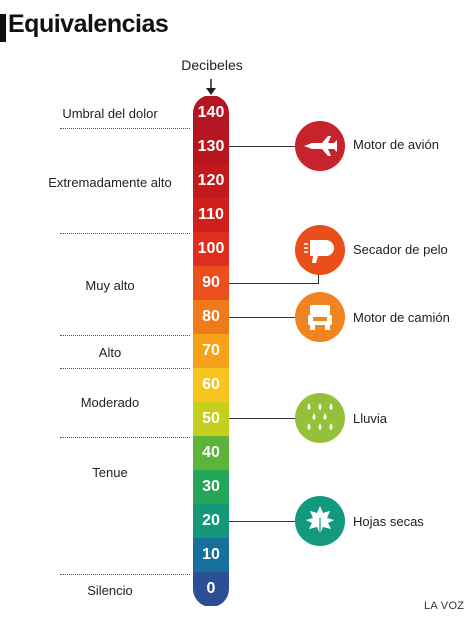  What do you see at coordinates (88, 24) in the screenshot?
I see `page-title: Equivalencias` at bounding box center [88, 24].